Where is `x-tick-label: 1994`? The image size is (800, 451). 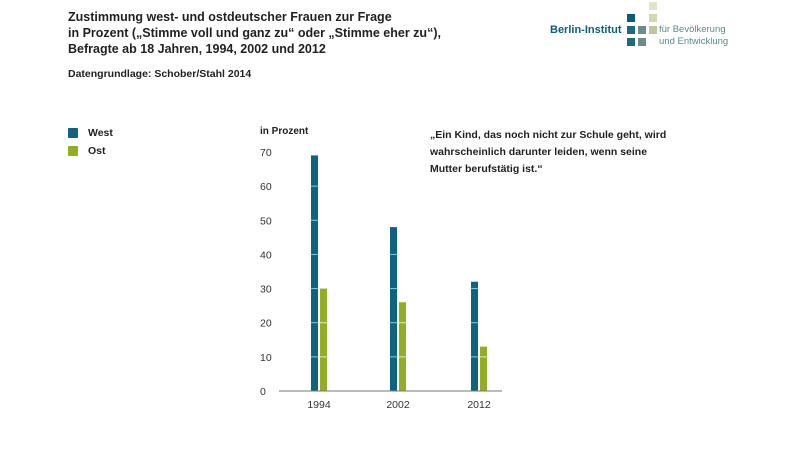
x-tick-label: 1994 is located at coordinates (319, 405).